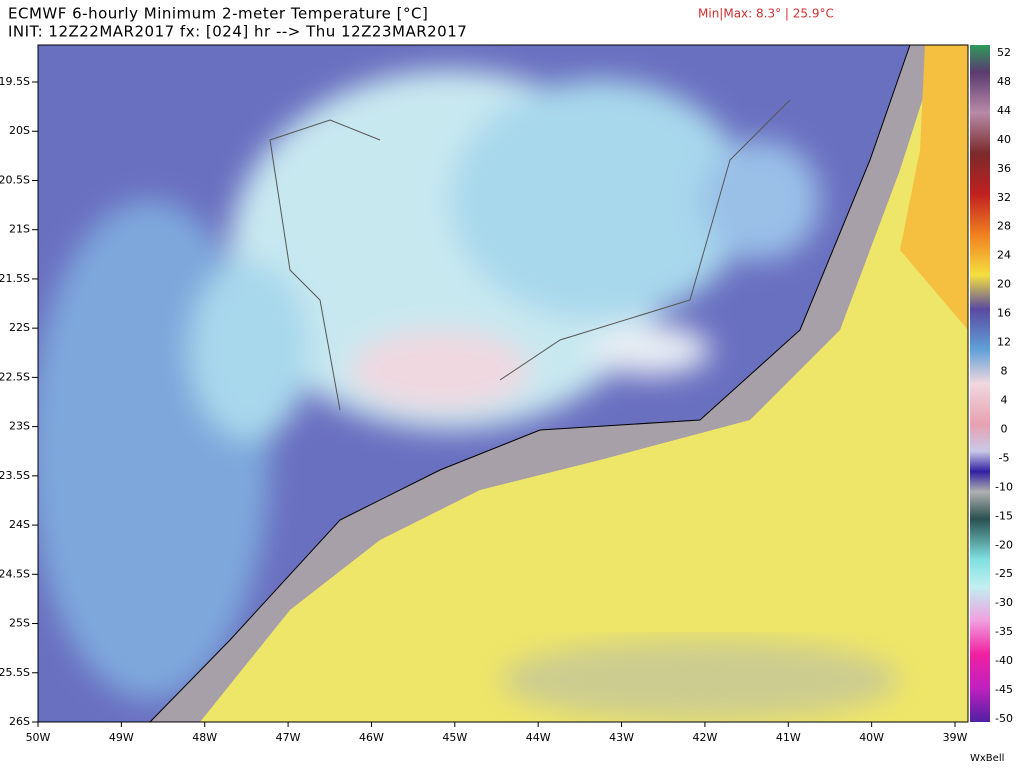 This screenshot has width=1024, height=772. I want to click on credit: WxBell, so click(987, 758).